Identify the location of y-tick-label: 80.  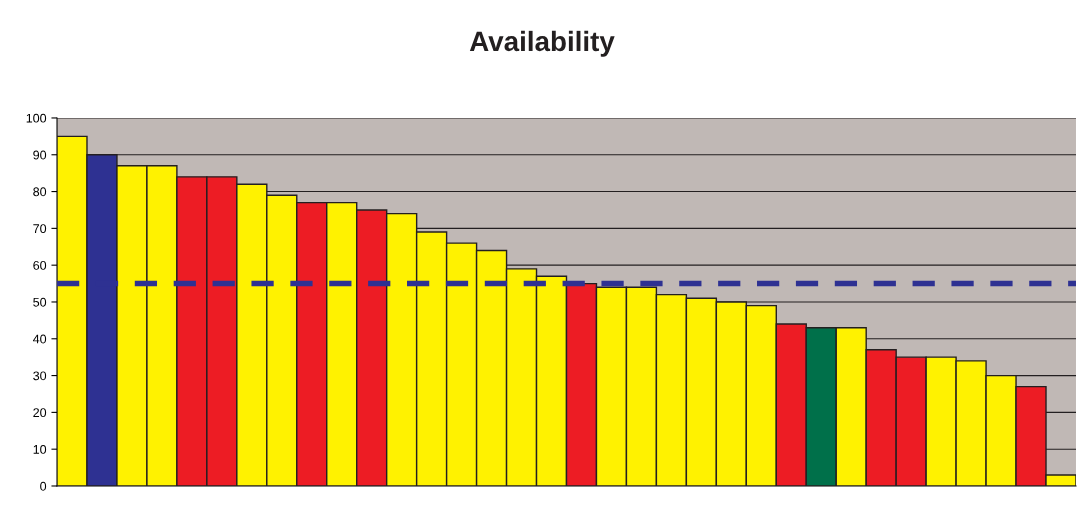
(40, 192).